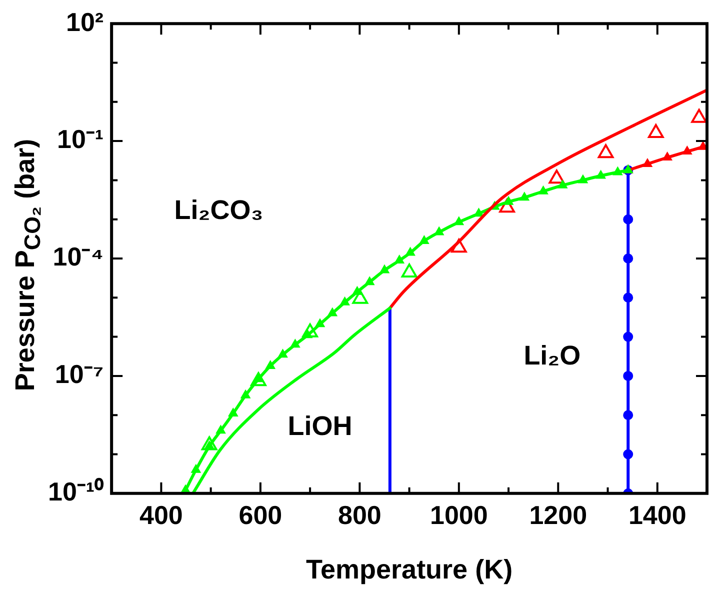 This screenshot has height=601, width=717. Describe the element at coordinates (360, 515) in the screenshot. I see `x-tick-label: 800` at that location.